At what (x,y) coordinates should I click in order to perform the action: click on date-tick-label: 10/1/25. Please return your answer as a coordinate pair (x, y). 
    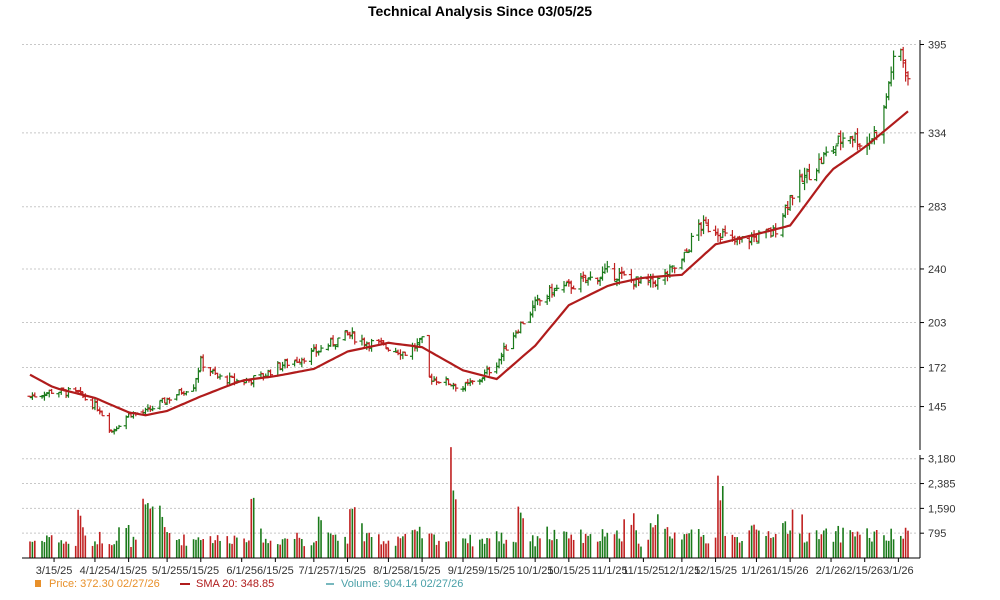
    Looking at the image, I should click on (535, 571).